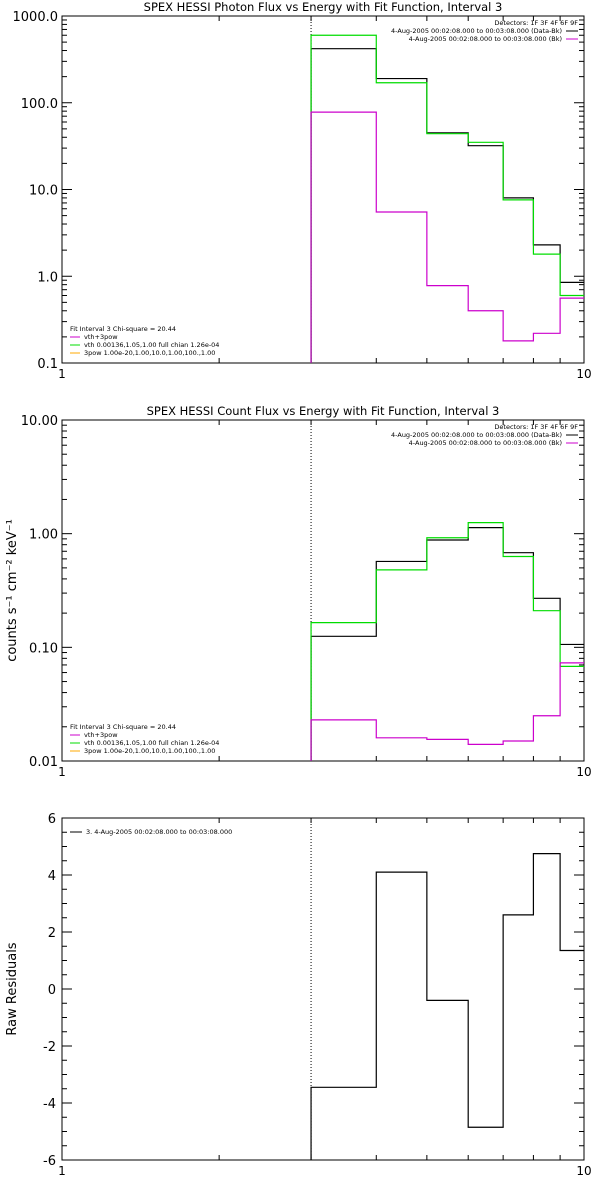  Describe the element at coordinates (12, 590) in the screenshot. I see `y-axis-label: counts s⁻¹ cm⁻² keV⁻¹` at that location.